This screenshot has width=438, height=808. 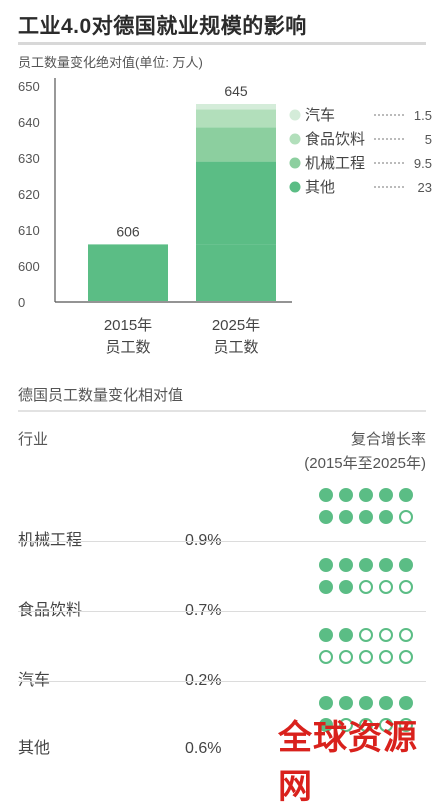 I want to click on row-growth-rate: 0.2%, so click(x=203, y=680).